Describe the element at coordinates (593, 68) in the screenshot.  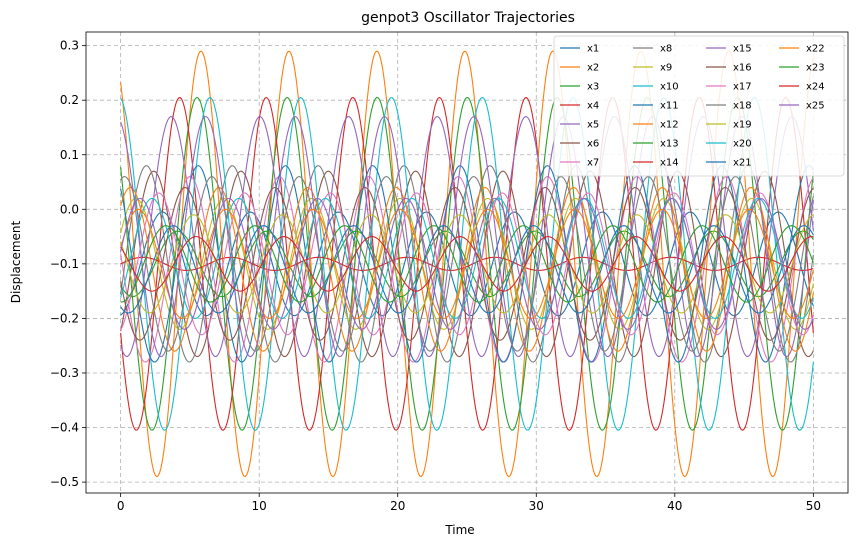
I see `legend-label-x2: x2` at that location.